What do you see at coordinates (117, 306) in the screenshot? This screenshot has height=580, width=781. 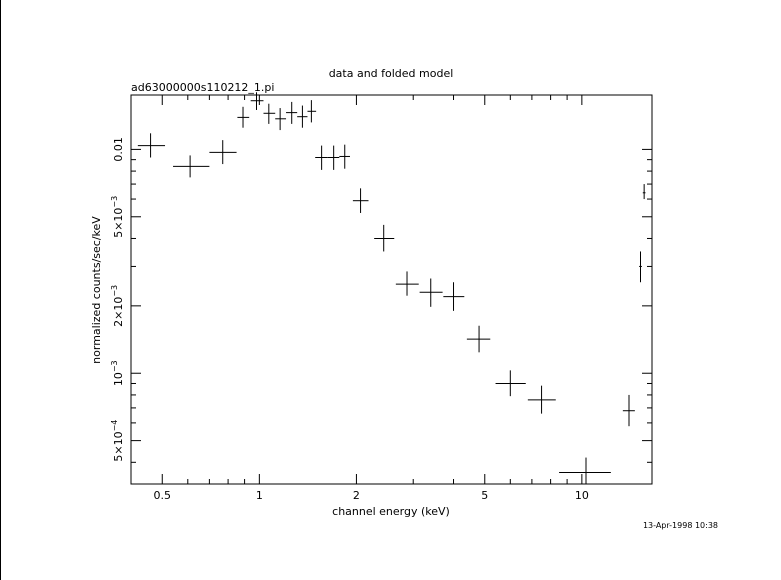 I see `y-tick-label: 2×10−3` at bounding box center [117, 306].